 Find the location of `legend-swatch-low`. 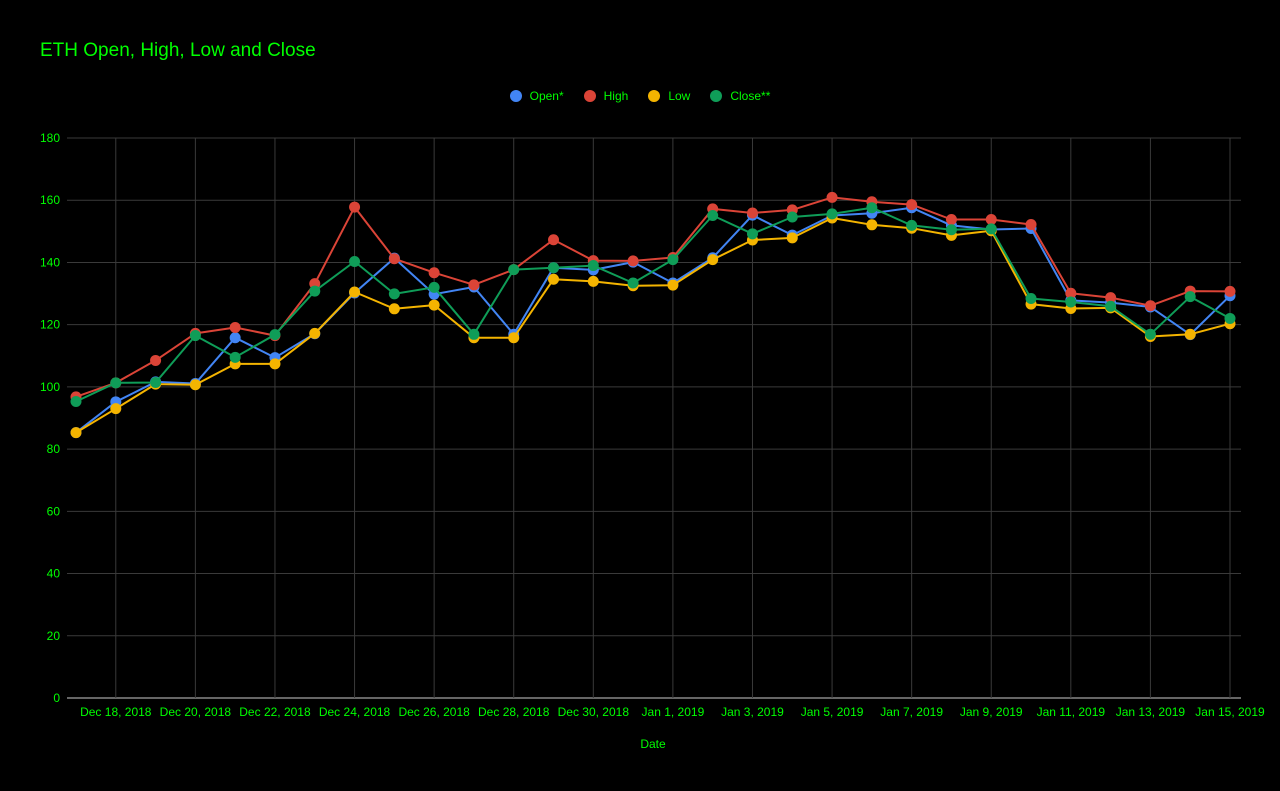

legend-swatch-low is located at coordinates (654, 96).